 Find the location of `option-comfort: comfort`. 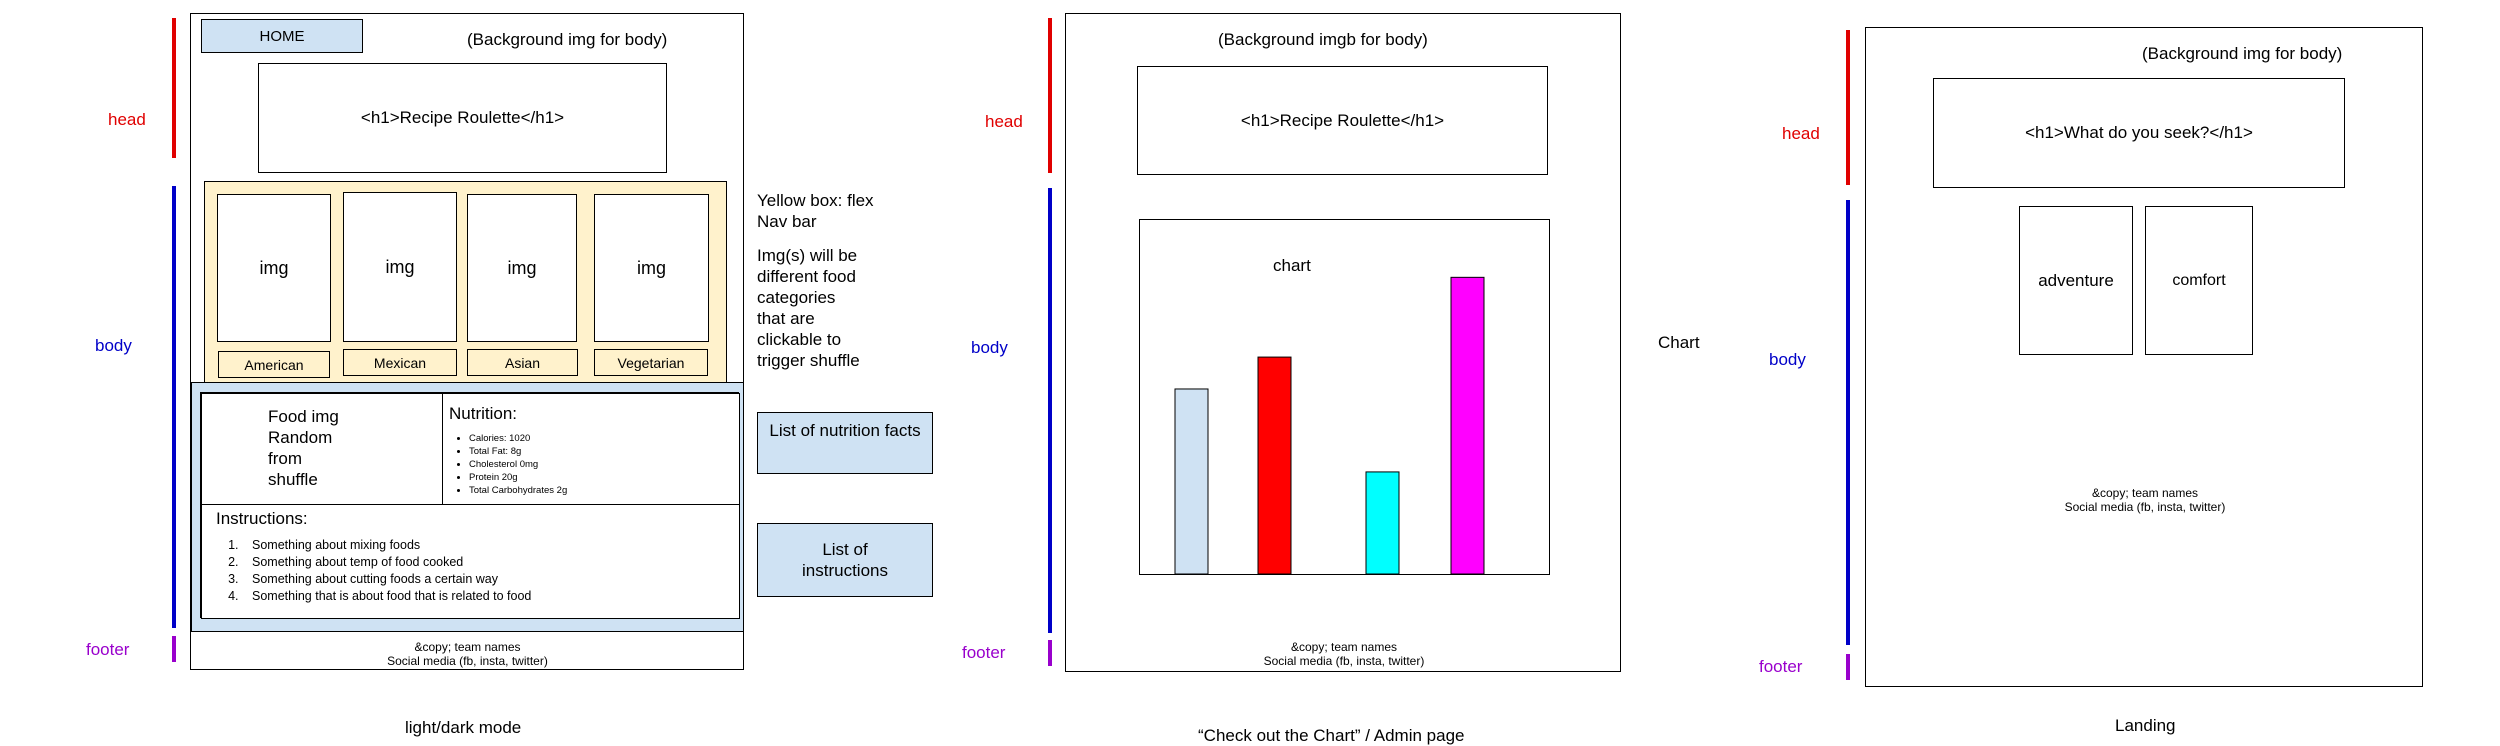

option-comfort: comfort is located at coordinates (2199, 280).